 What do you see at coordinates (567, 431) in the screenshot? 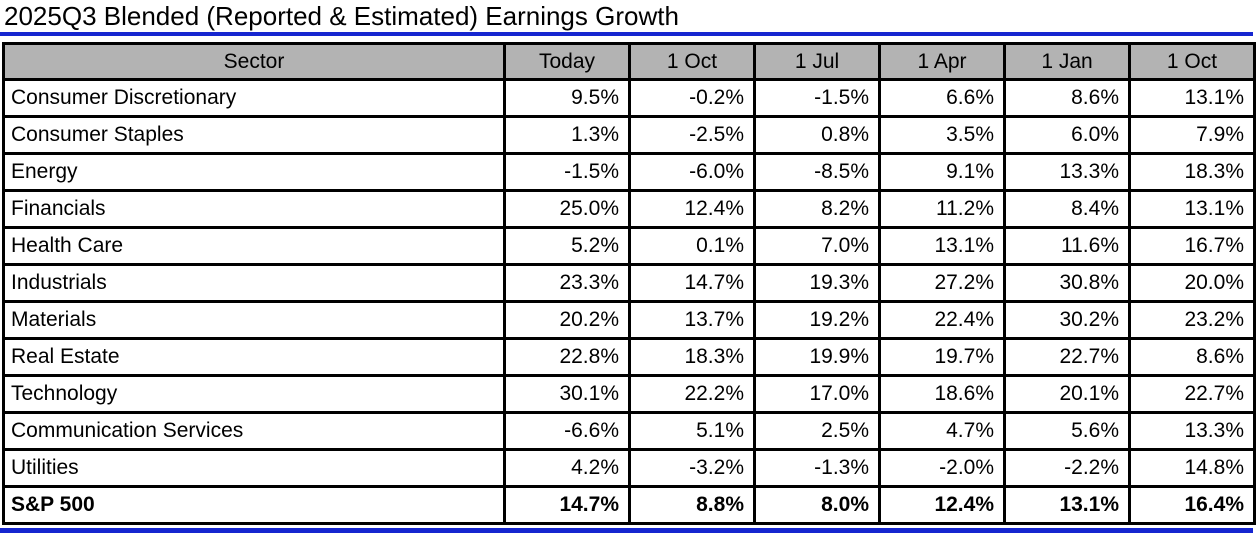
I see `value-cell: -6.6%` at bounding box center [567, 431].